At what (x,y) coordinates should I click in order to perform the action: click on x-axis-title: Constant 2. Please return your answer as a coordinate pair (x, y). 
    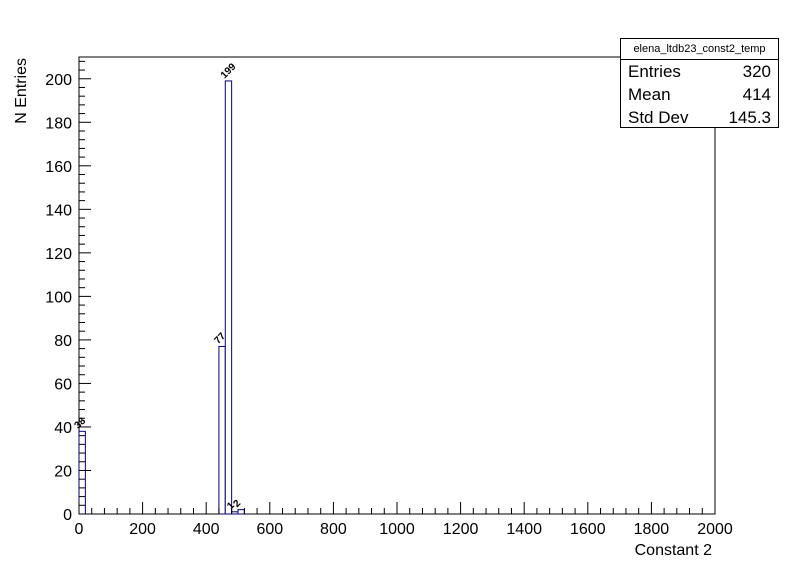
    Looking at the image, I should click on (673, 550).